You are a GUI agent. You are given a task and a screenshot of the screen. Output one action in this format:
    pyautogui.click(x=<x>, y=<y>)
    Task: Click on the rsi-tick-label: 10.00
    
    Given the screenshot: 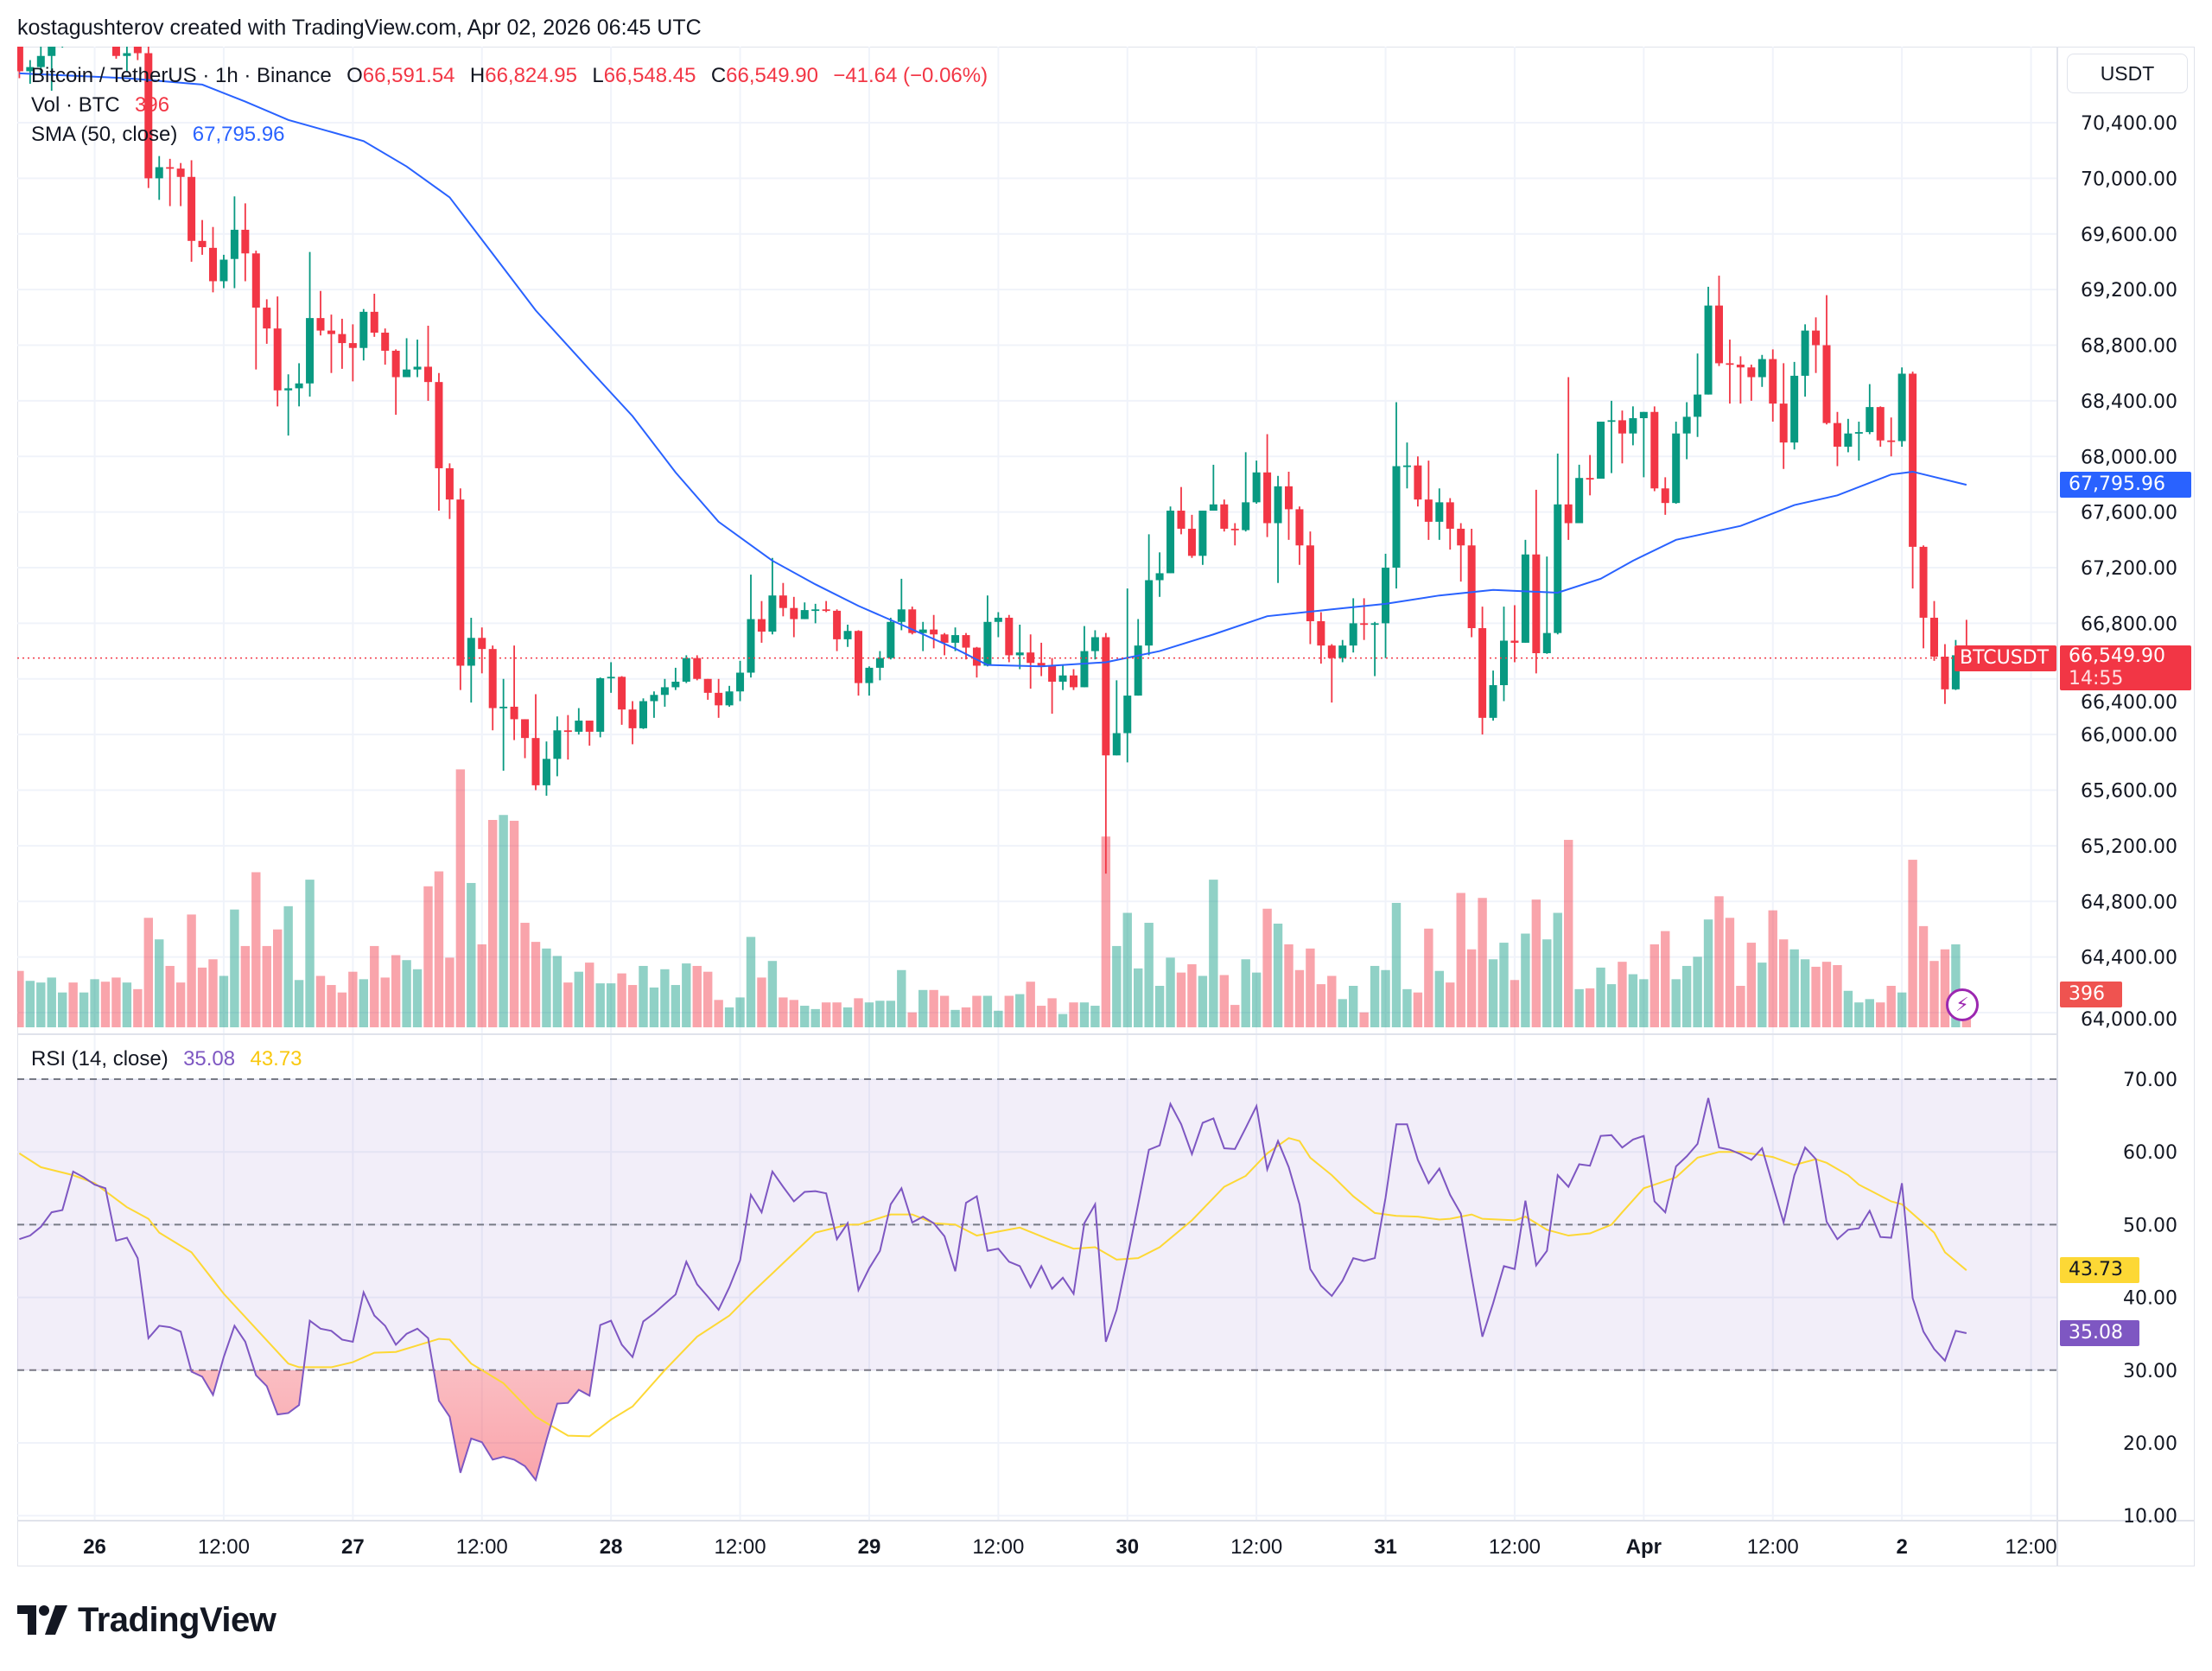 What is the action you would take?
    pyautogui.click(x=2150, y=1517)
    